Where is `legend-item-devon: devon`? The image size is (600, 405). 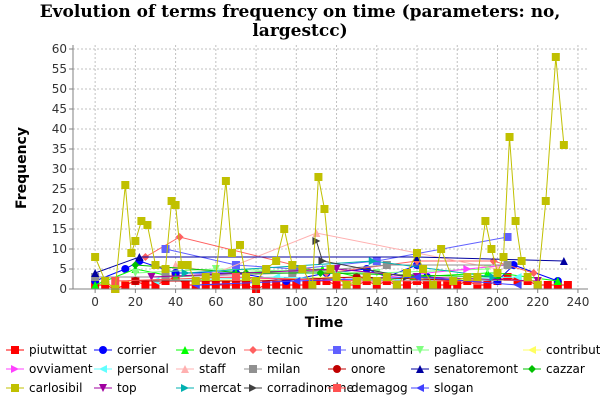 legend-item-devon: devon is located at coordinates (206, 350).